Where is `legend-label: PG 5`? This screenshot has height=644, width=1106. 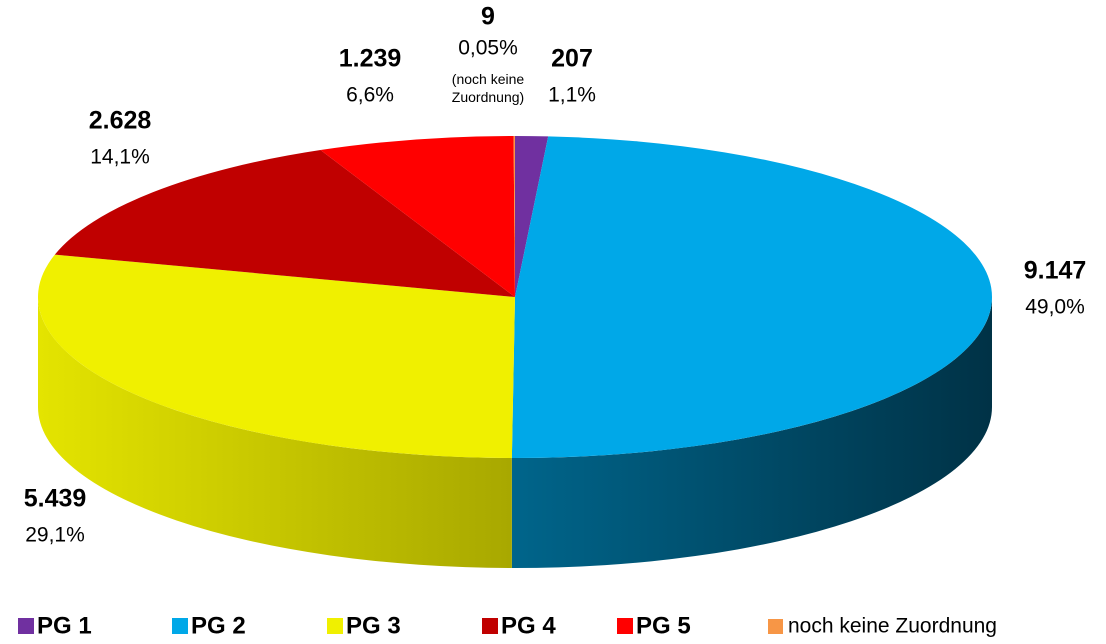 legend-label: PG 5 is located at coordinates (663, 625).